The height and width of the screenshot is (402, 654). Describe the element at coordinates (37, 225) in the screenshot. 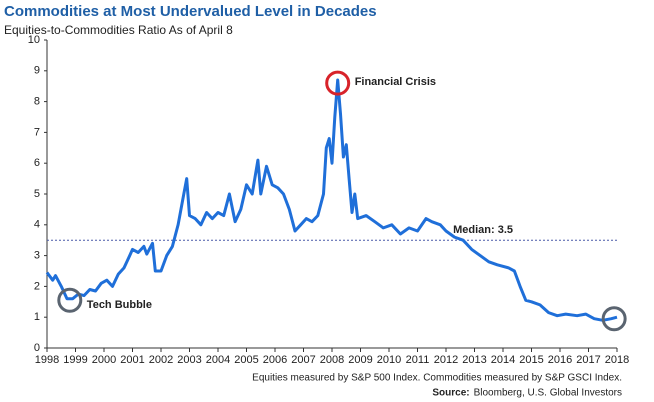

I see `y-tick-label: 4` at that location.